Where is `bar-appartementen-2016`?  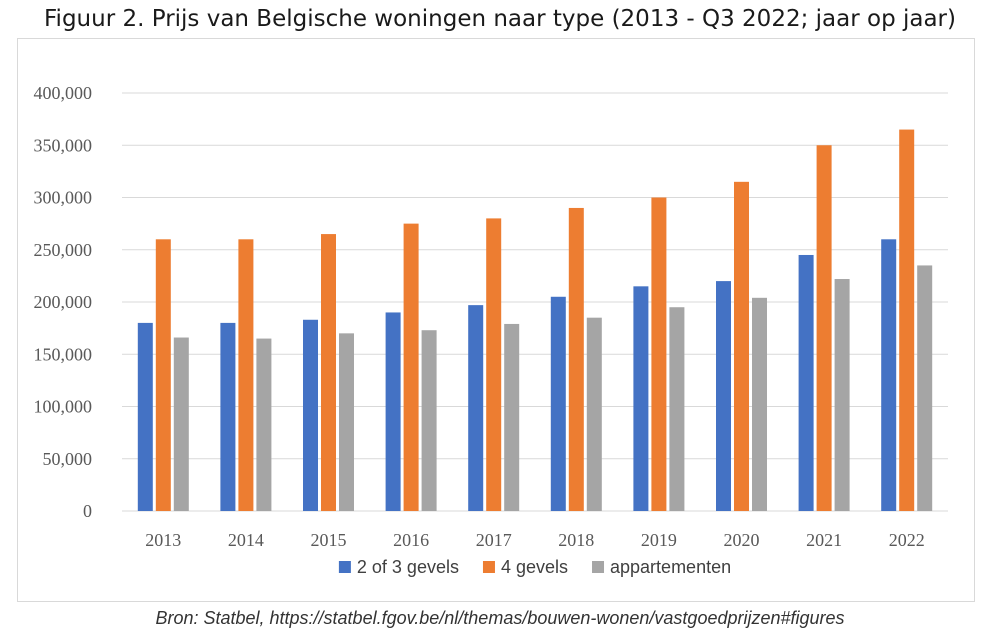
bar-appartementen-2016 is located at coordinates (429, 420).